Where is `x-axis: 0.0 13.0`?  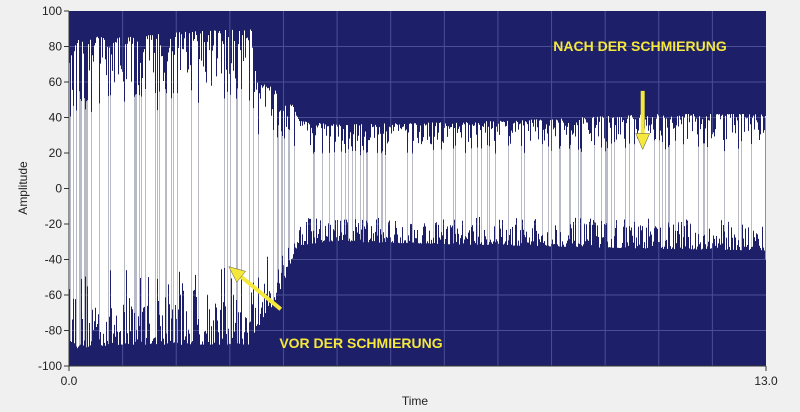
x-axis: 0.0 13.0 is located at coordinates (419, 376).